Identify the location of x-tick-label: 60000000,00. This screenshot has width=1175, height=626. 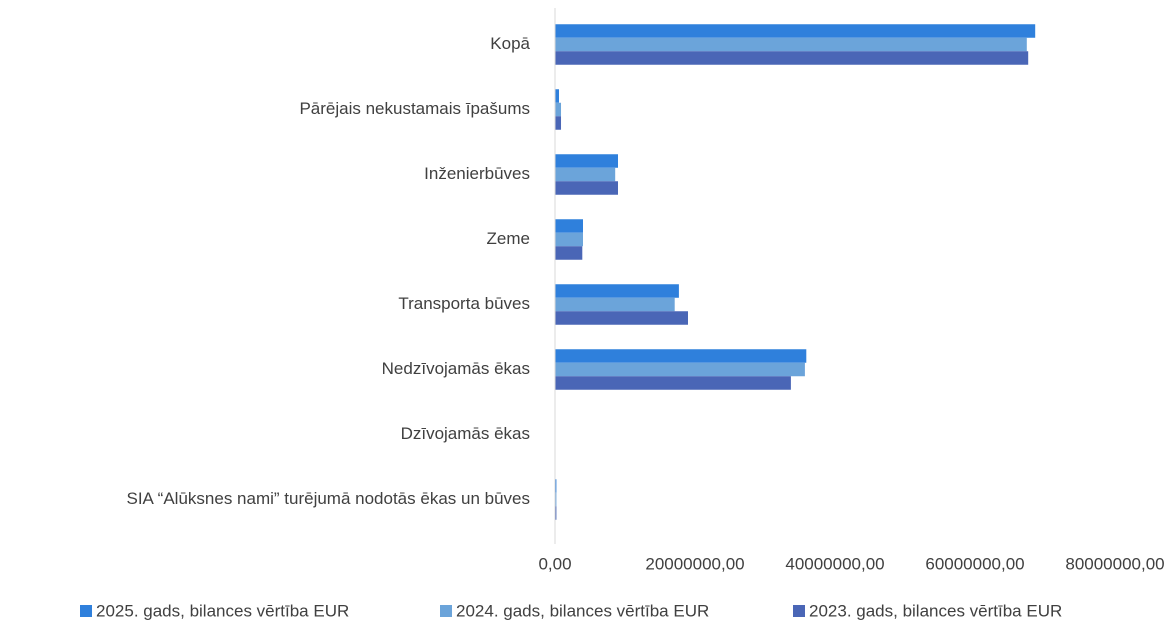
(974, 563).